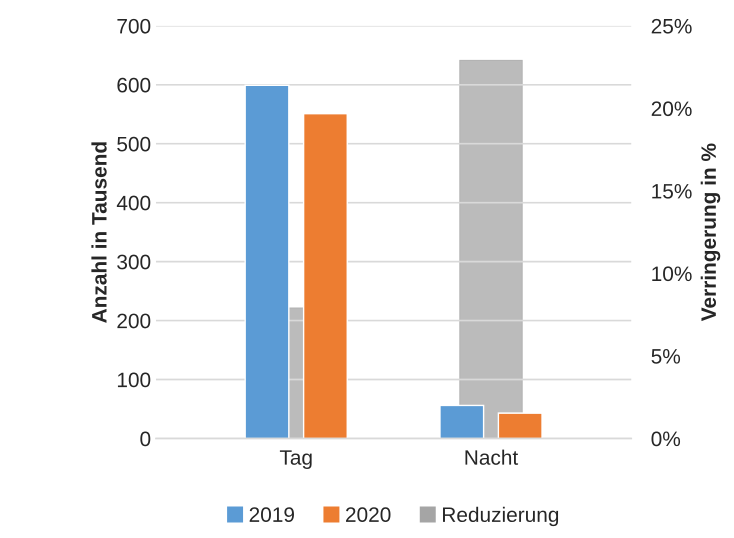  Describe the element at coordinates (672, 26) in the screenshot. I see `y2-tick-label: 25%` at that location.